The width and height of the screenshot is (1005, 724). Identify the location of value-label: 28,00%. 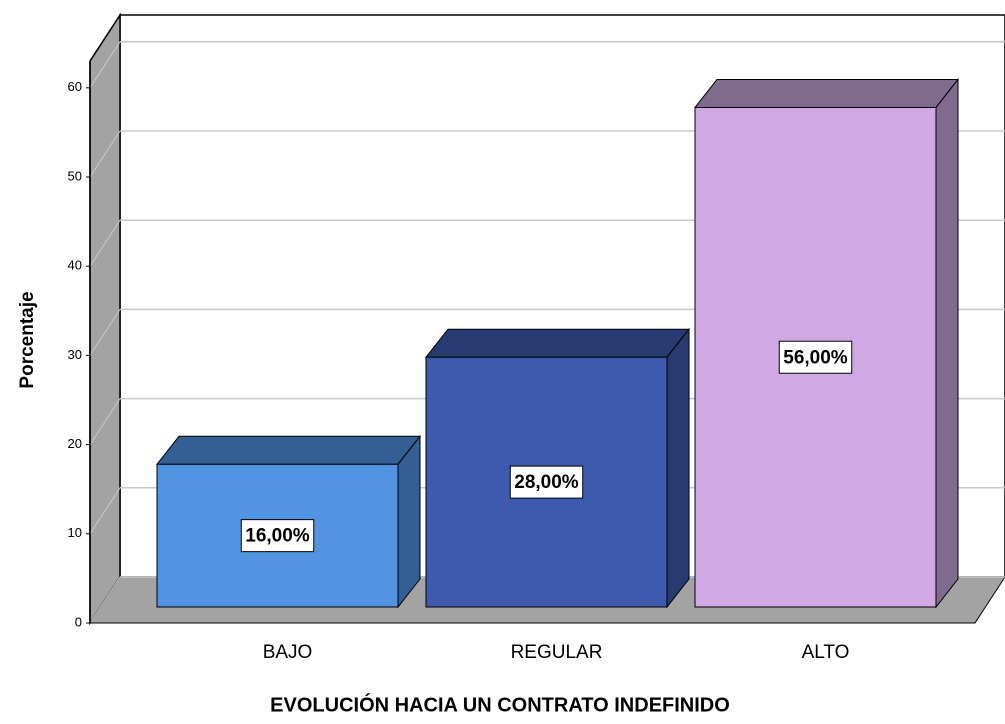
(546, 482).